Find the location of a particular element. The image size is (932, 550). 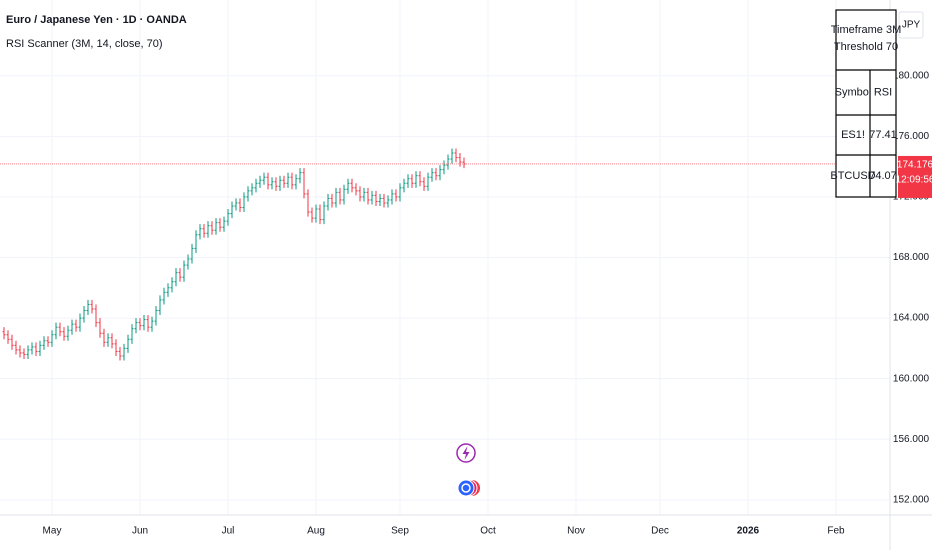

currency-box is located at coordinates (911, 25).